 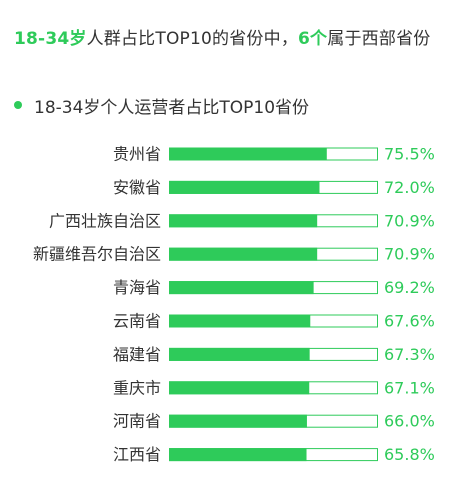 What do you see at coordinates (409, 154) in the screenshot?
I see `value-label: 75.5%` at bounding box center [409, 154].